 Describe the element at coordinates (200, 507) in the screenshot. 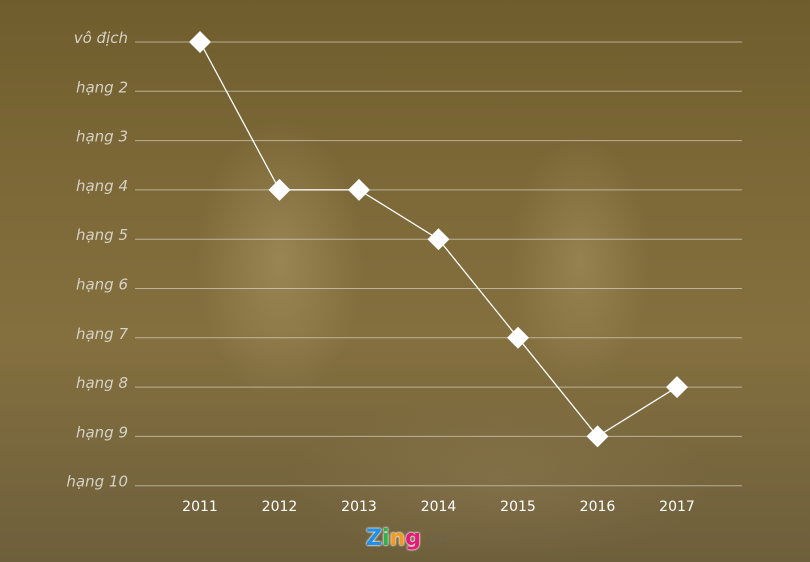

I see `x-tick-label: 2011` at that location.